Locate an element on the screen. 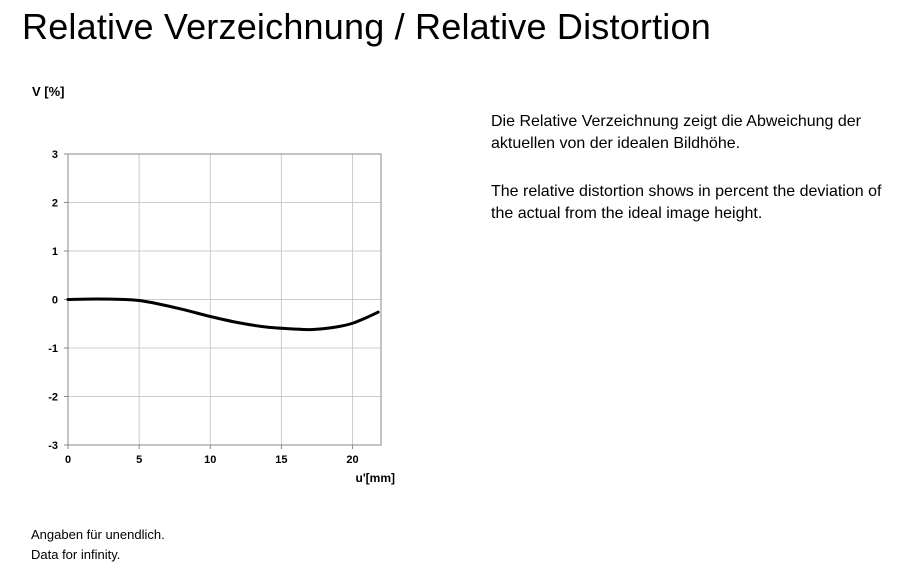  y-axis-label: V [%] is located at coordinates (48, 91).